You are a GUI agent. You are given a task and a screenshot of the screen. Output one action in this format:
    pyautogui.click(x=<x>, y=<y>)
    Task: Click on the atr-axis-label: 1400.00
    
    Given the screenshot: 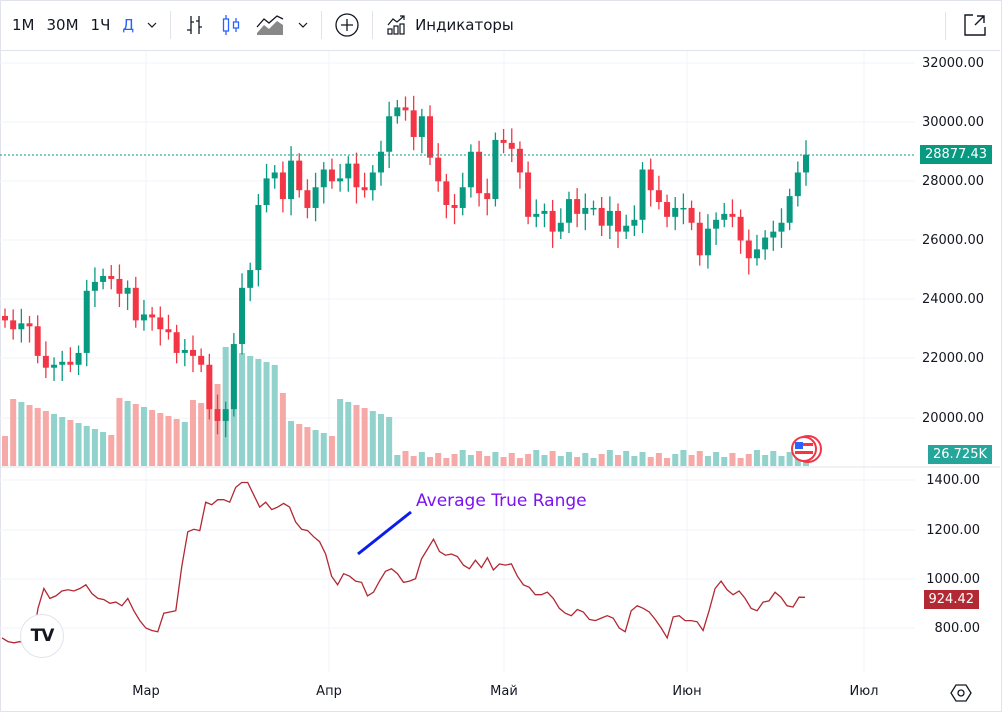 What is the action you would take?
    pyautogui.click(x=953, y=480)
    